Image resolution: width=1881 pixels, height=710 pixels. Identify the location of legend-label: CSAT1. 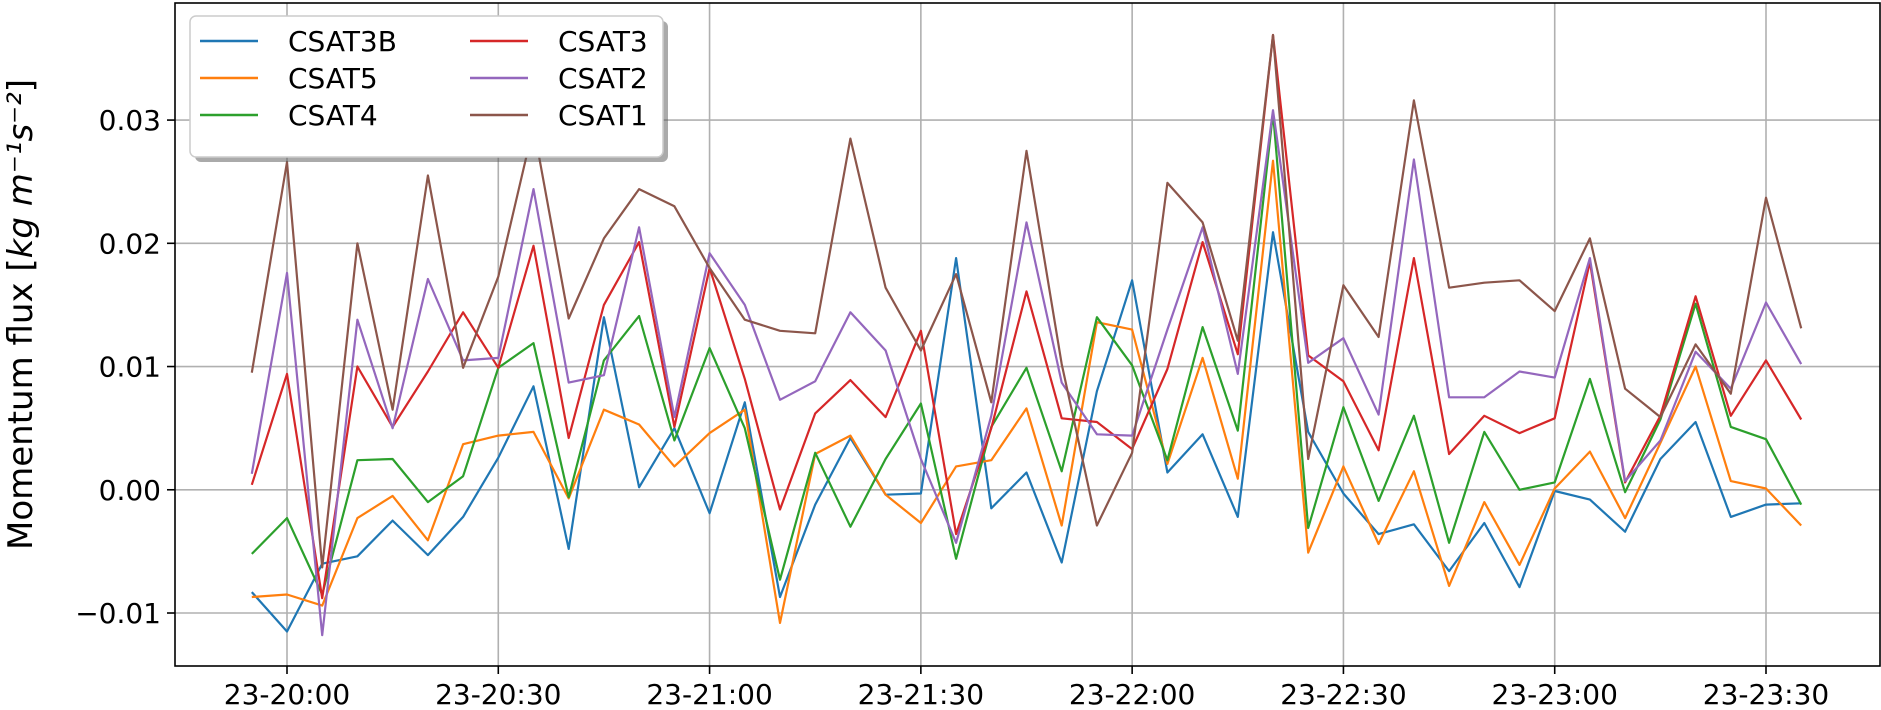
(603, 115).